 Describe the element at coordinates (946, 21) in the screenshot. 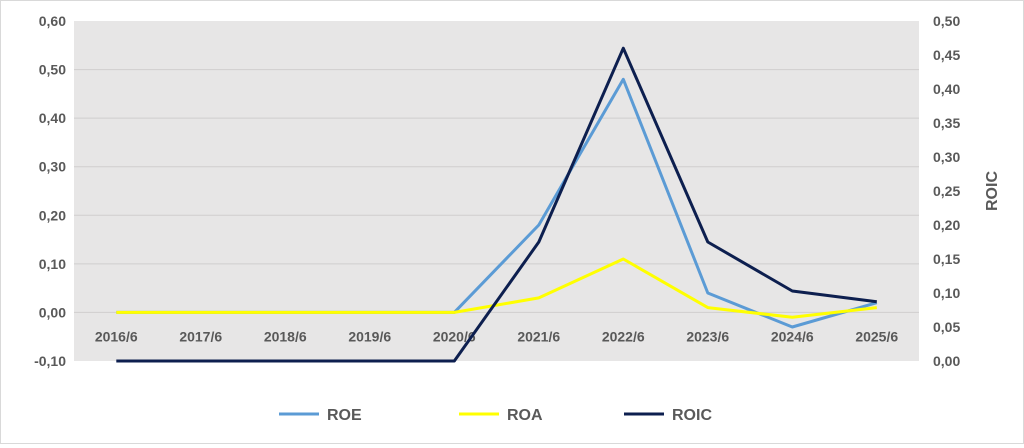

I see `right-tick-label: 0,50` at that location.